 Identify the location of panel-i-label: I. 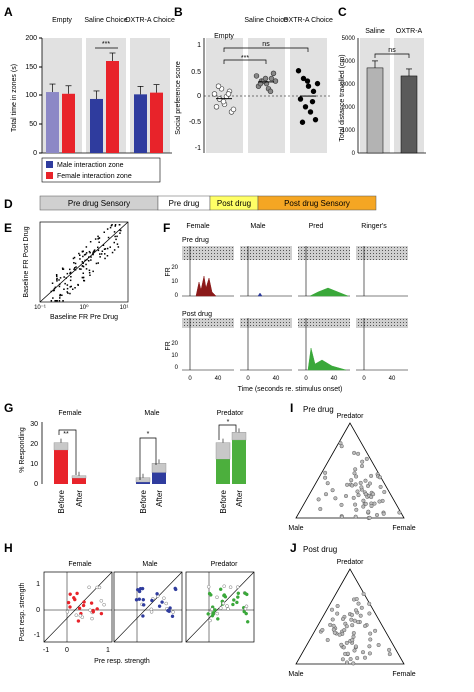
(291, 408).